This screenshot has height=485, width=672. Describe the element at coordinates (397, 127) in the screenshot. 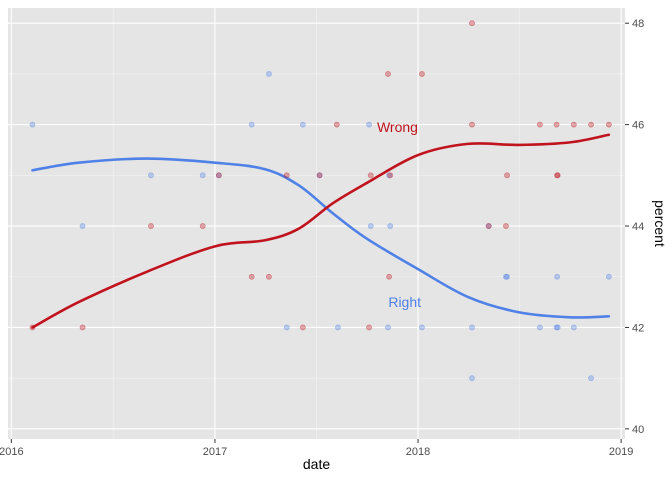

I see `wrong-series-label: Wrong` at that location.